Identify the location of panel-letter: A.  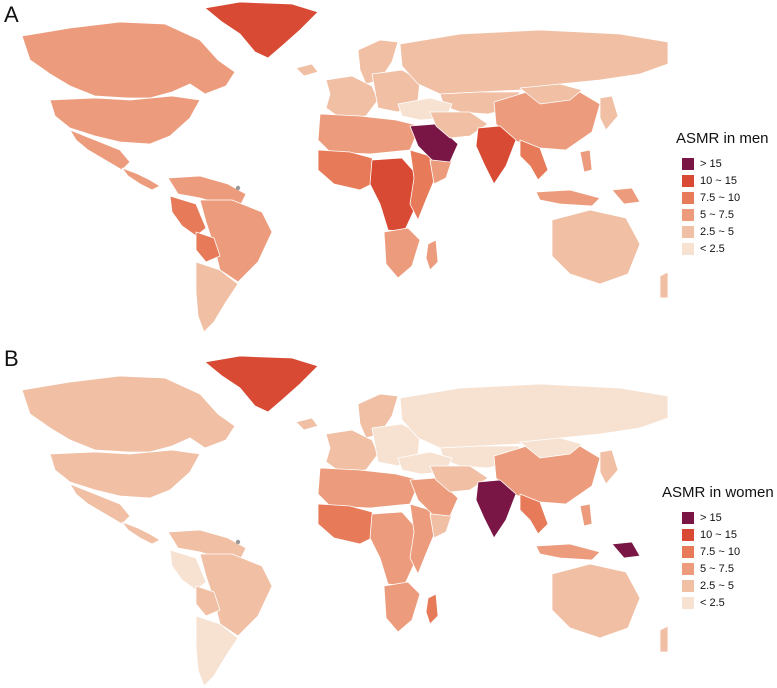
(11, 14).